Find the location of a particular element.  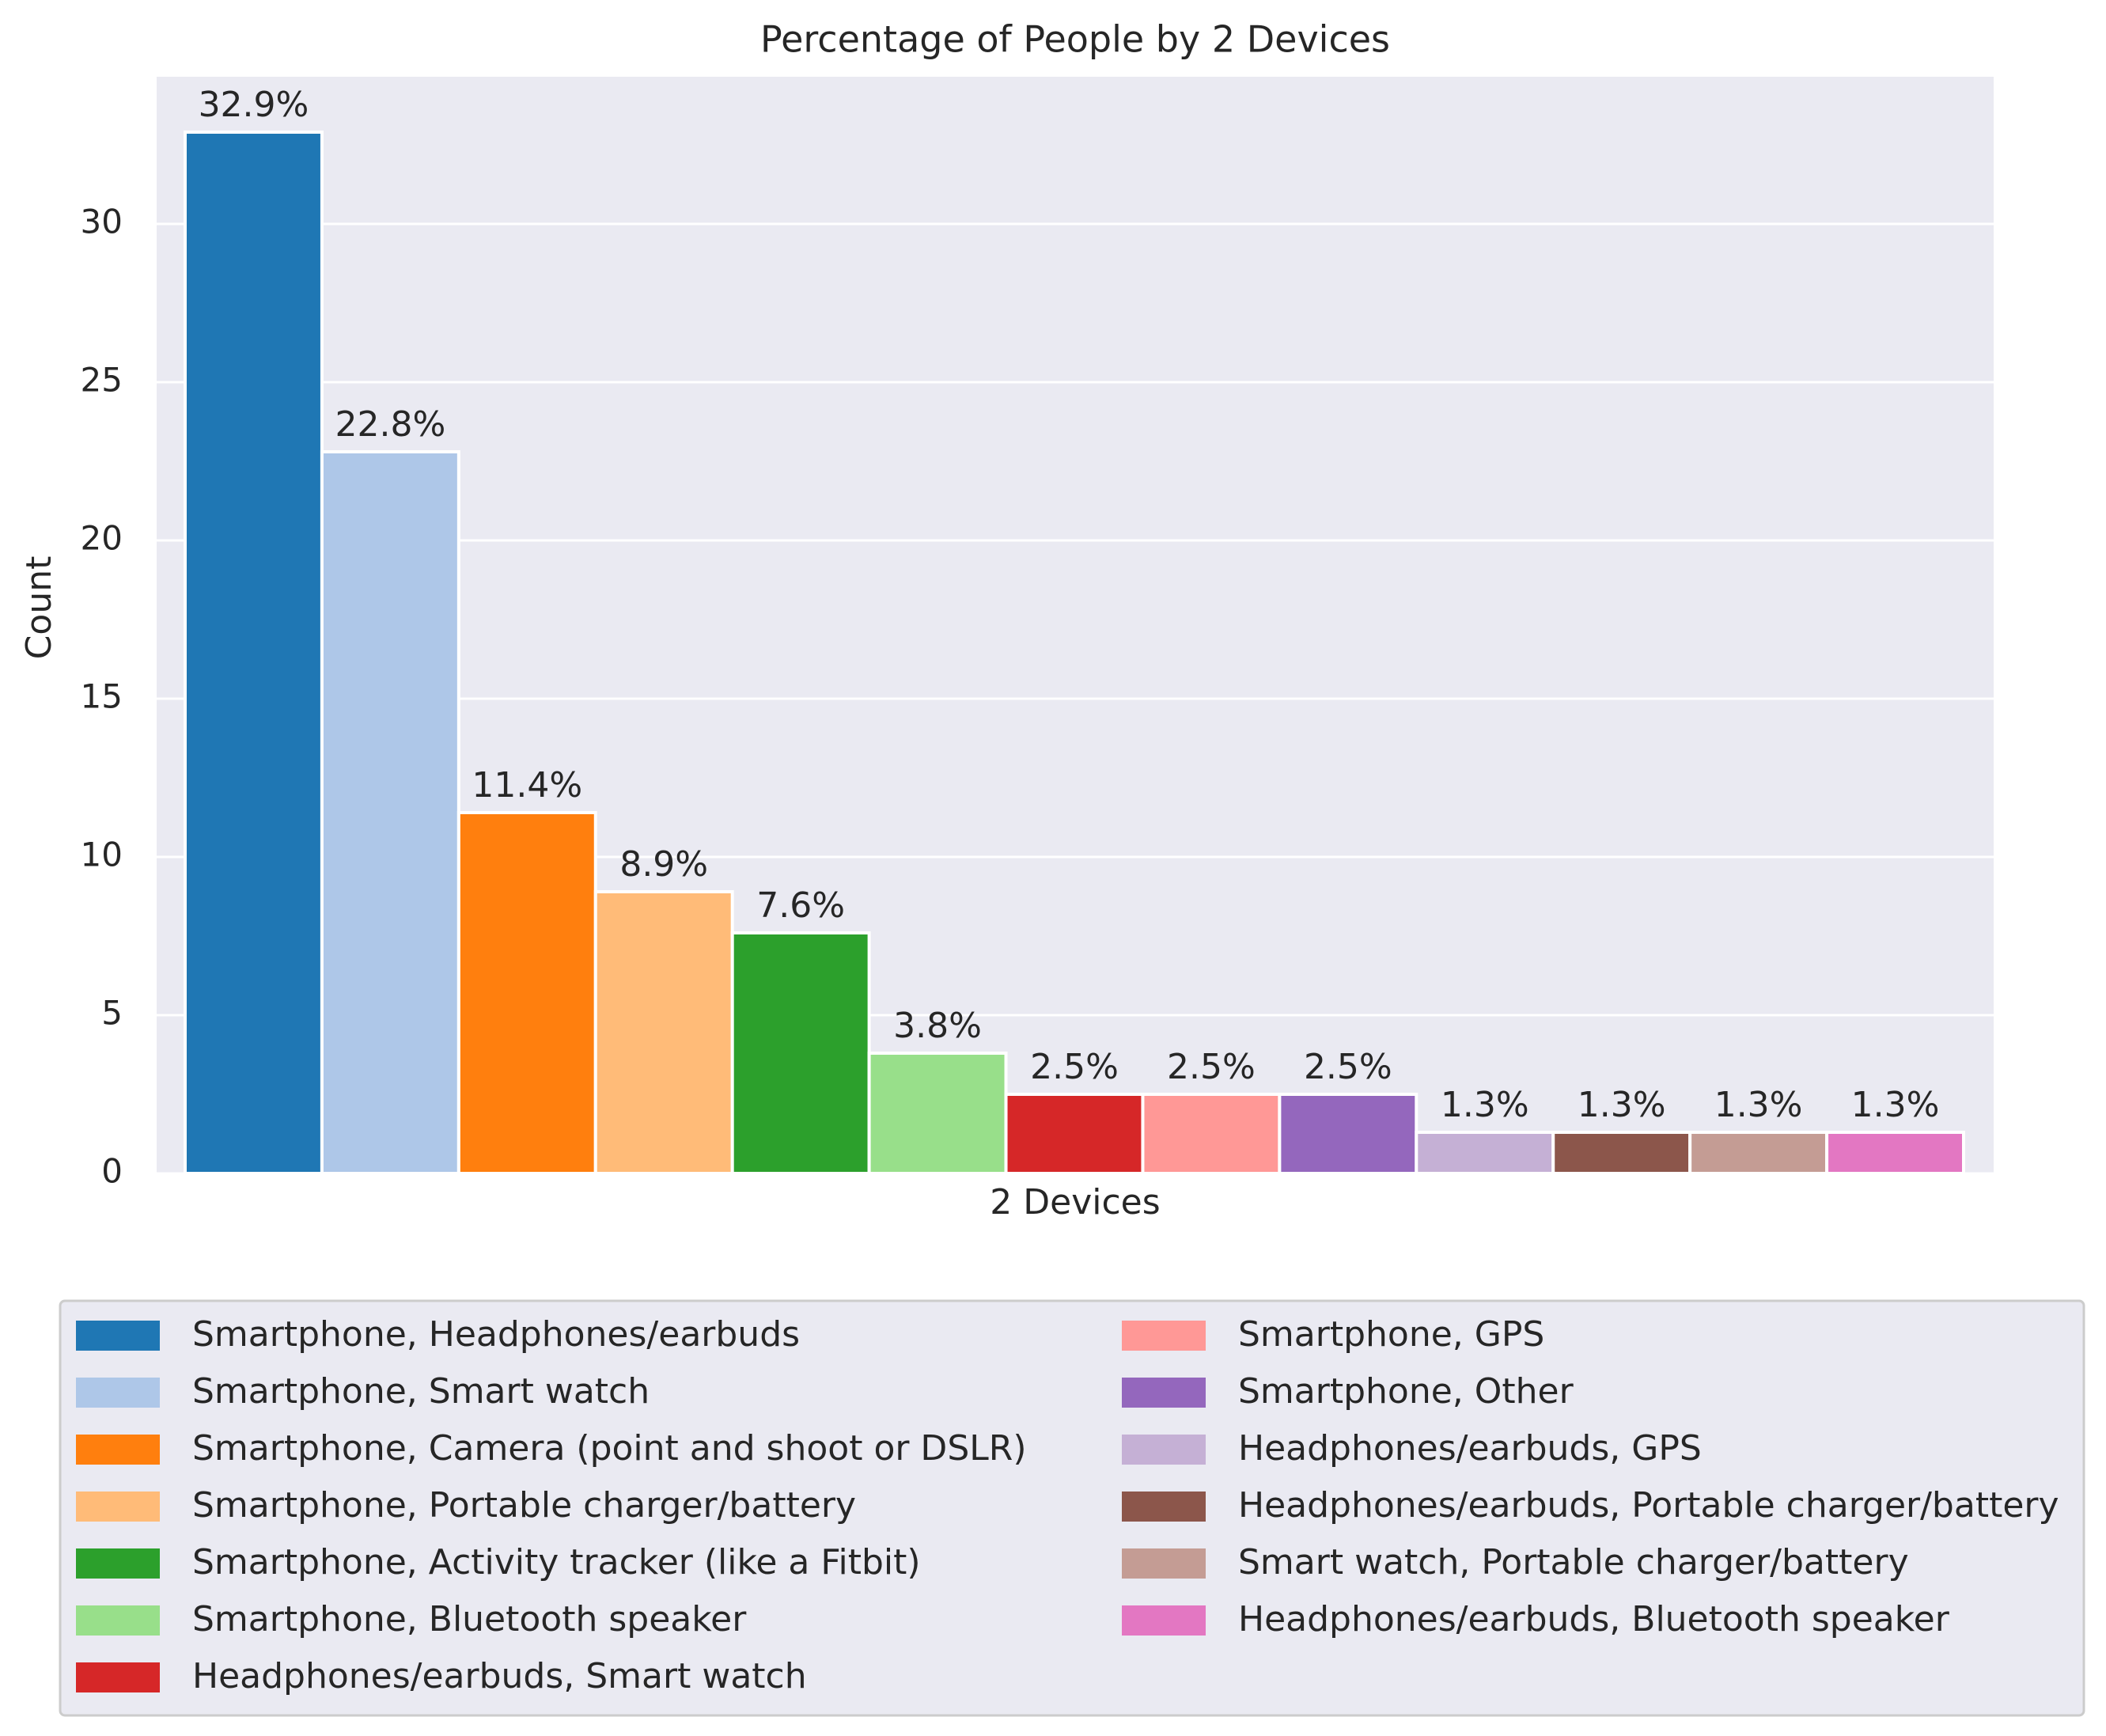

bar-value-label: 11.4% is located at coordinates (527, 785).